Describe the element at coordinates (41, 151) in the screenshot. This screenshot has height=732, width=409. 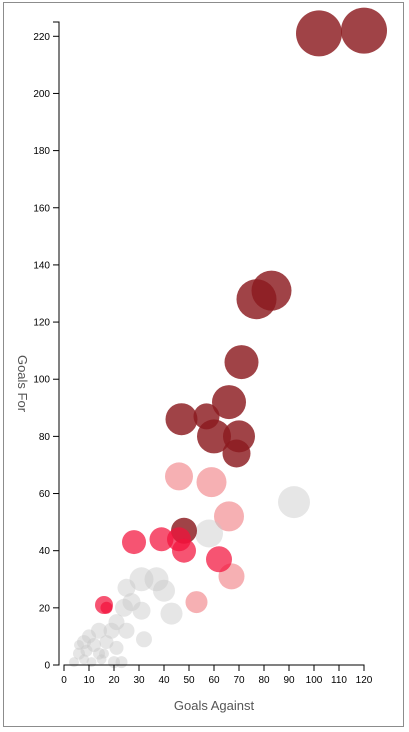
I see `y-tick-label-180: 180` at that location.